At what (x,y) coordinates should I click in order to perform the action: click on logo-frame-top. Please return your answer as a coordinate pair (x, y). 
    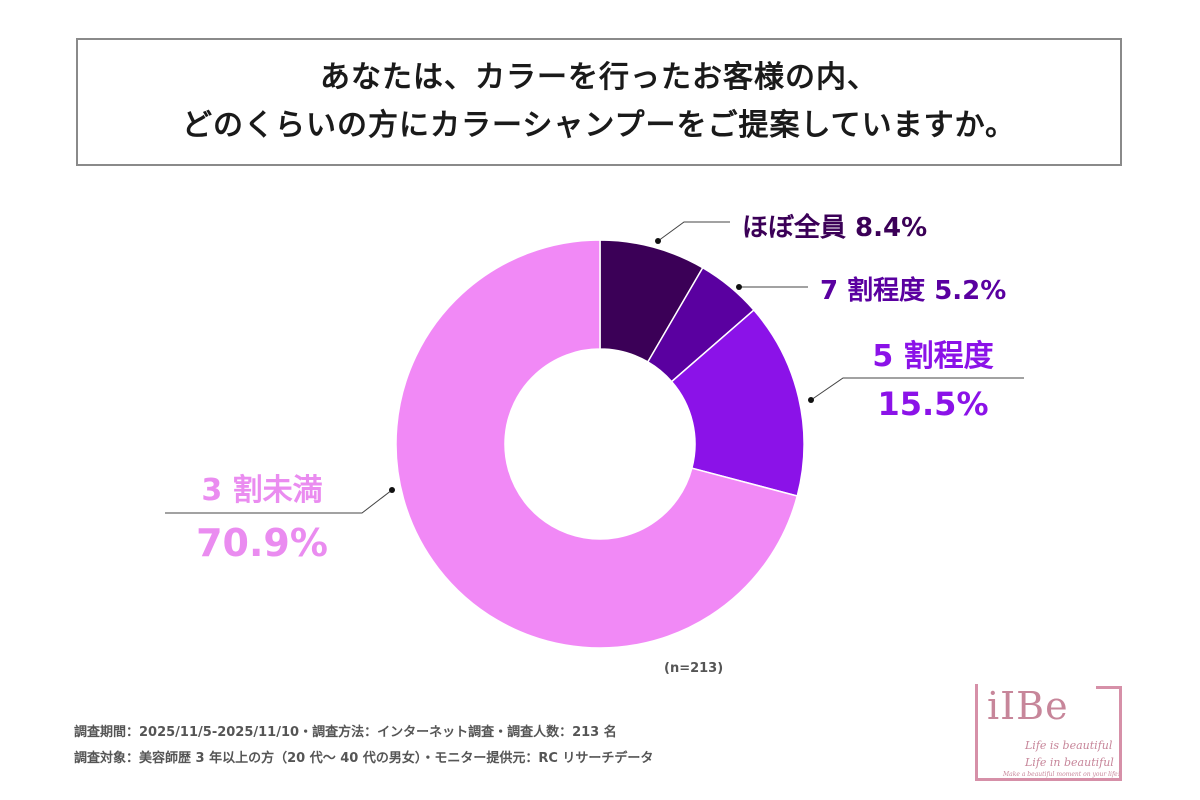
    Looking at the image, I should click on (1109, 687).